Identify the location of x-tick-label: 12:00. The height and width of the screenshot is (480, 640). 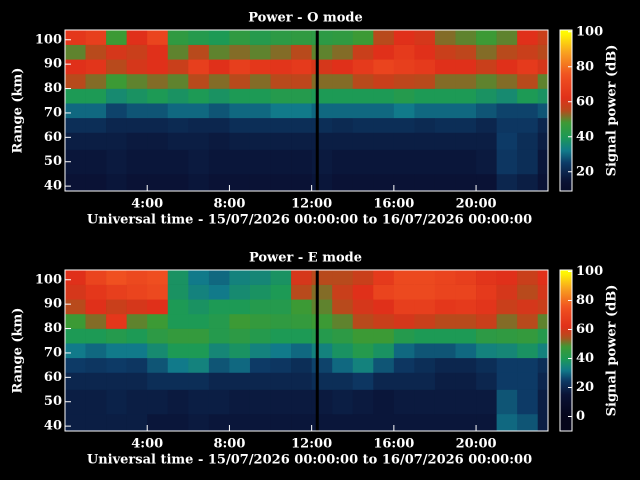
(311, 204).